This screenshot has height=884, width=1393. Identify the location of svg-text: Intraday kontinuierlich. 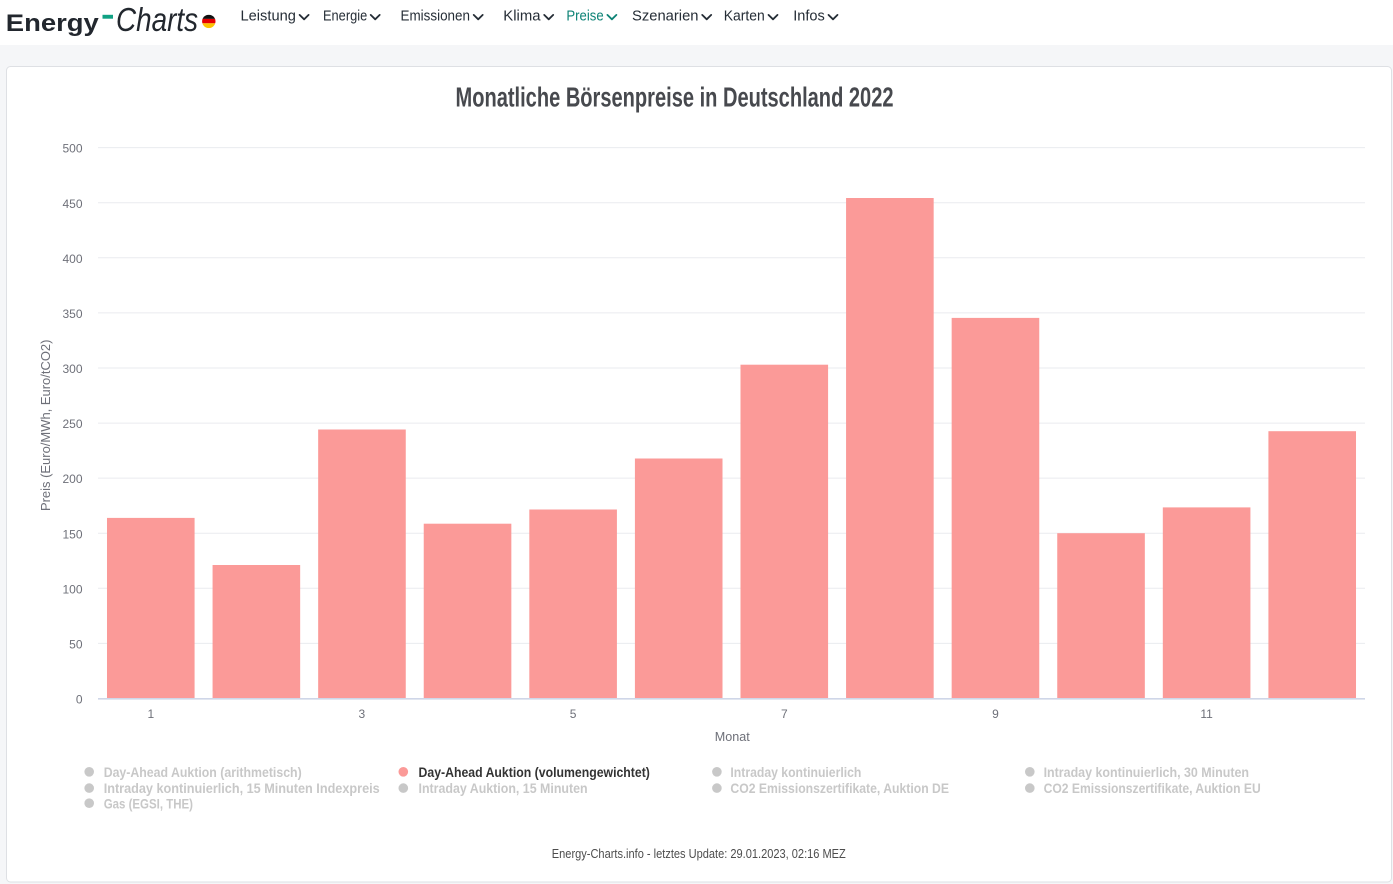
(795, 772).